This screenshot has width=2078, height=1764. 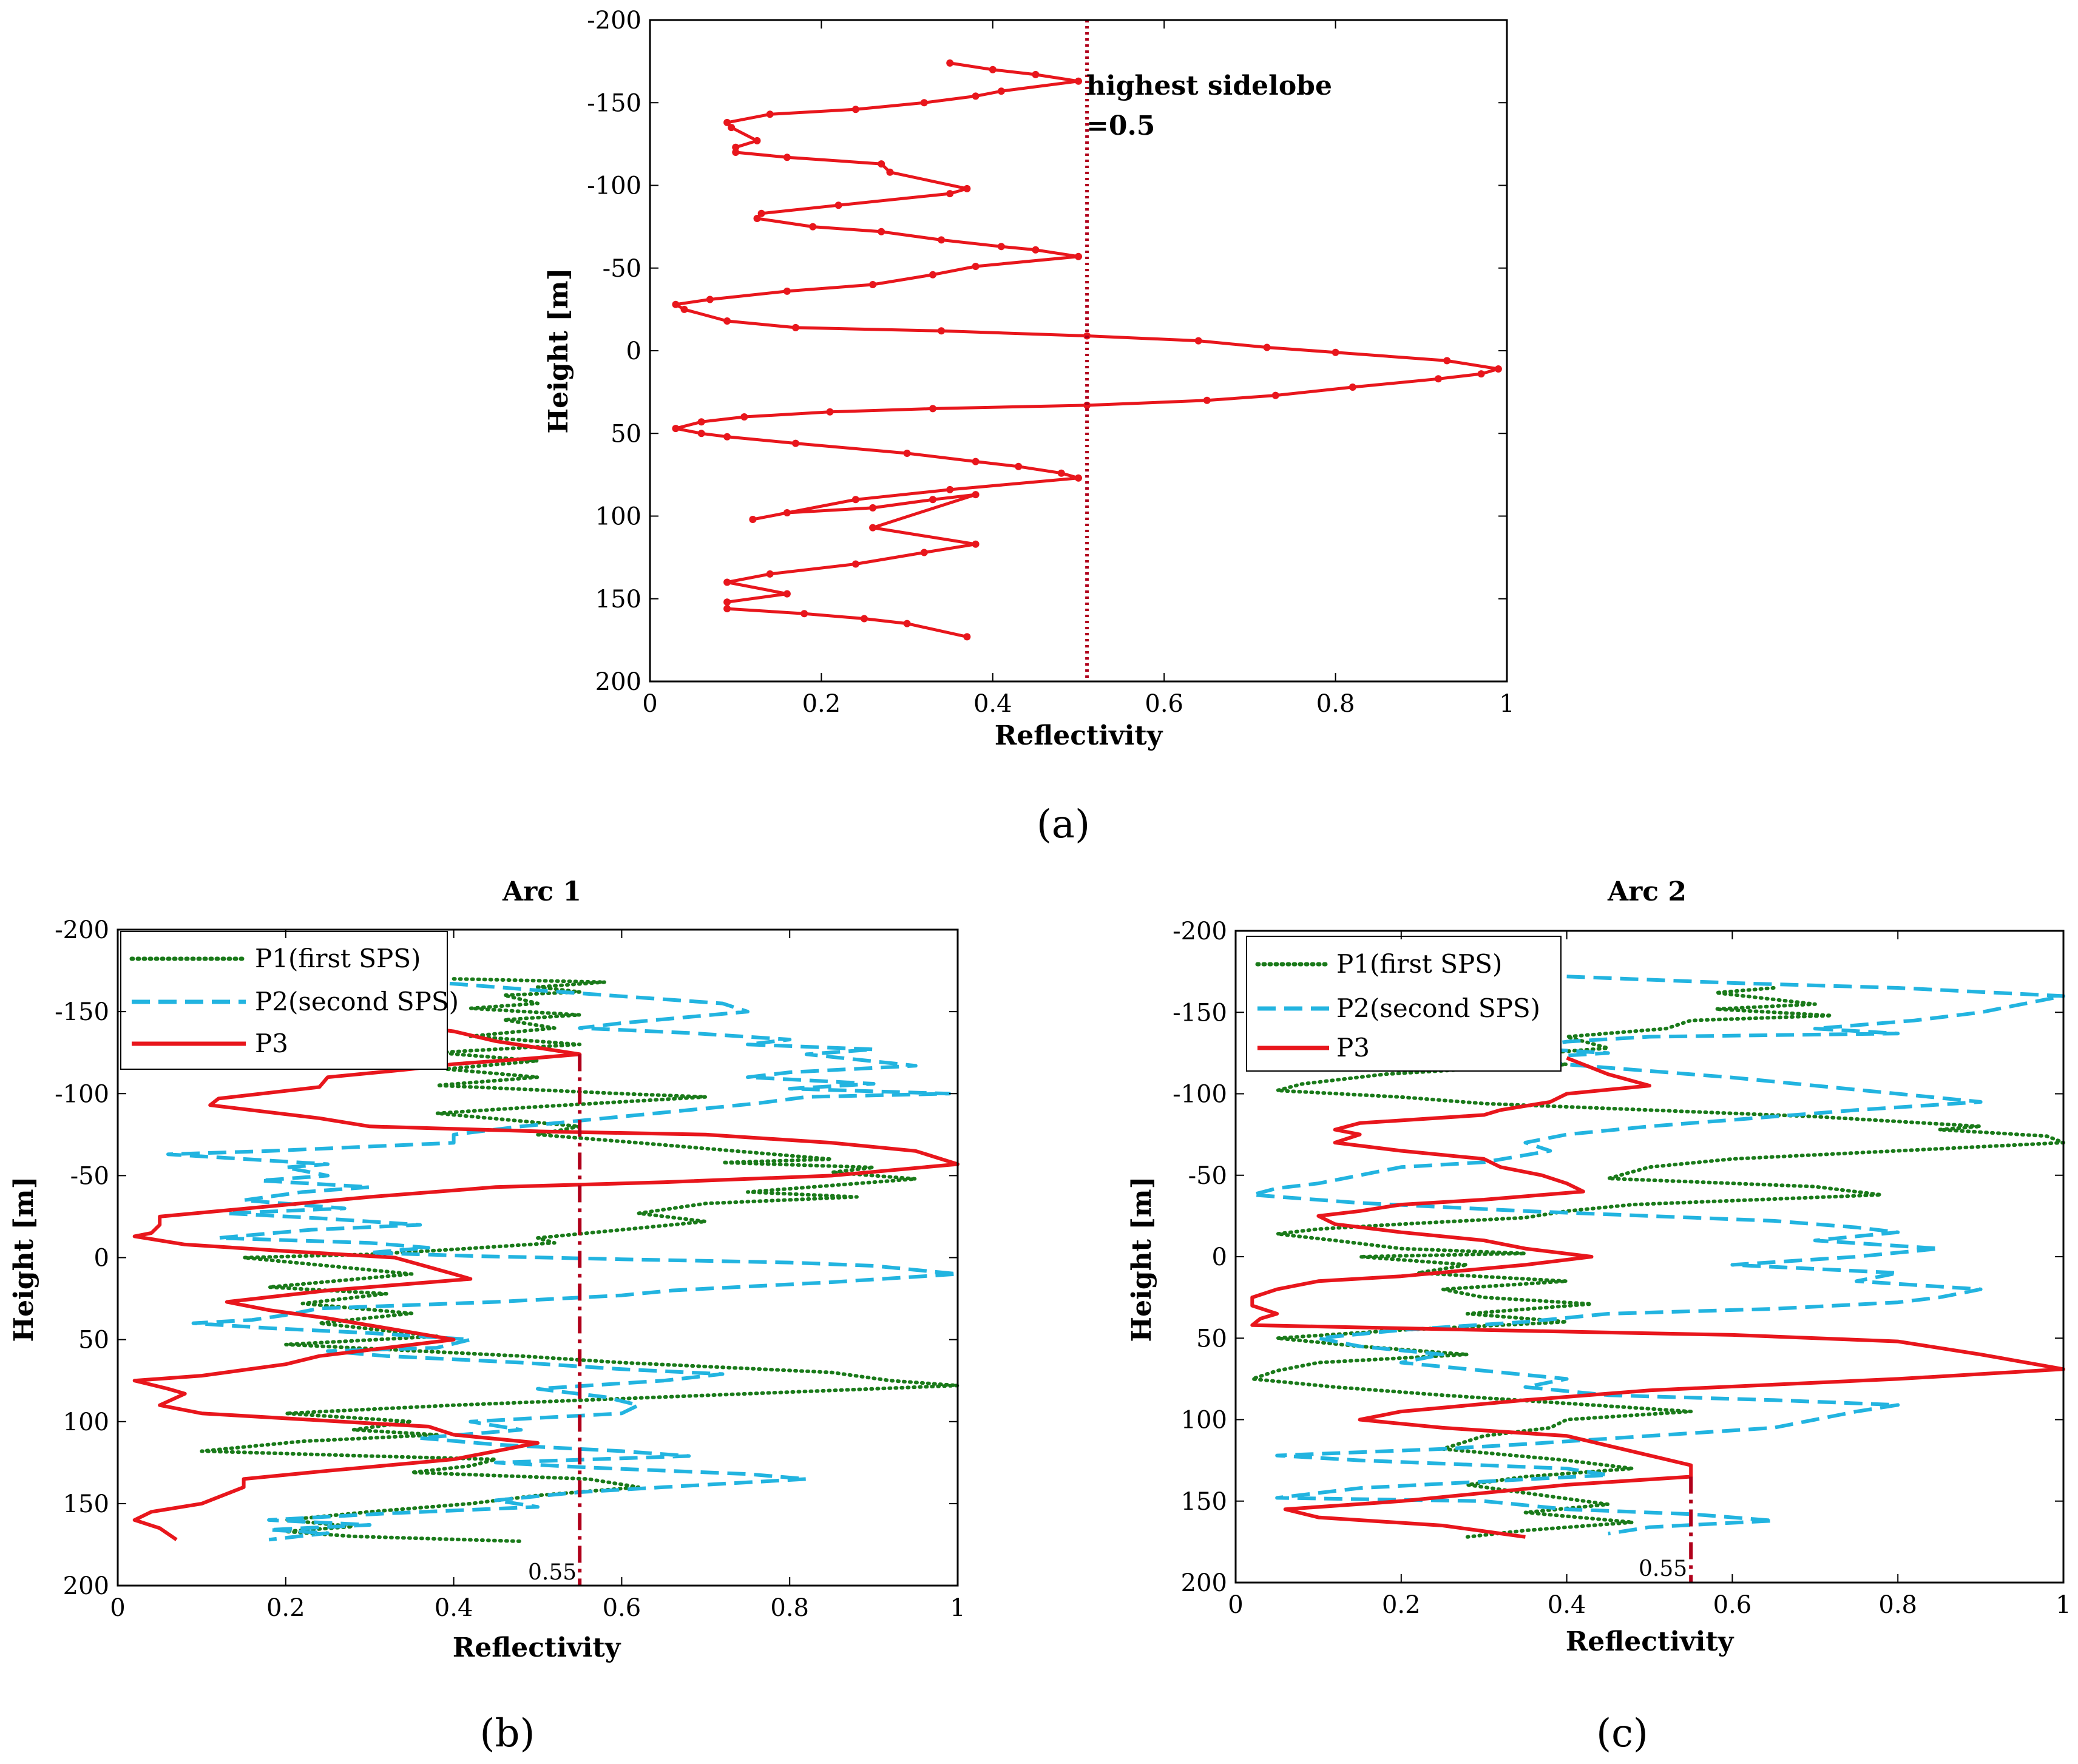 I want to click on chart-a-caption: (a), so click(x=1063, y=825).